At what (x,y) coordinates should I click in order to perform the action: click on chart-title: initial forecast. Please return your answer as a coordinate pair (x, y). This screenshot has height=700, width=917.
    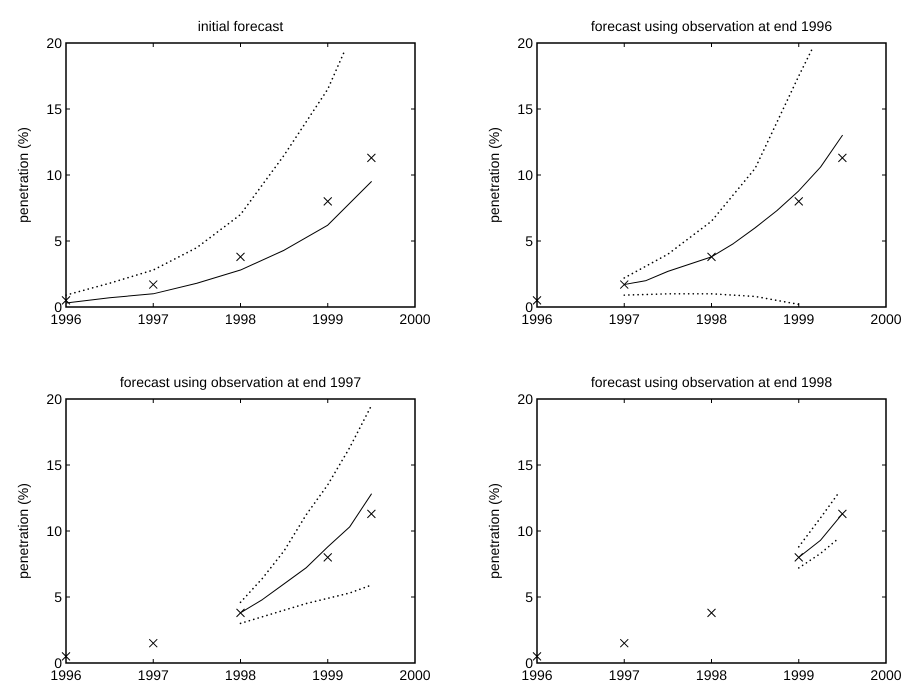
    Looking at the image, I should click on (241, 26).